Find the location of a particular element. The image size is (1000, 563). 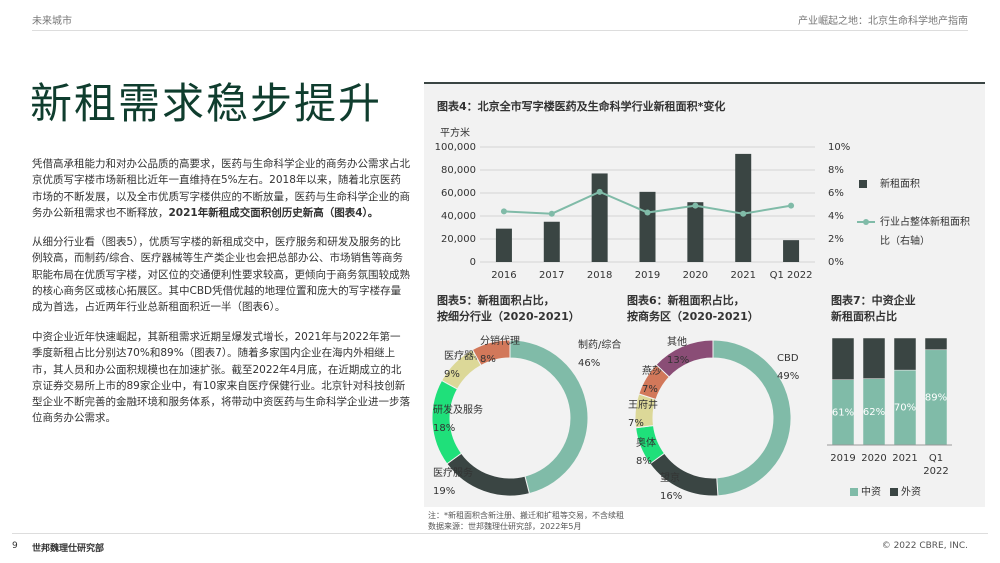

chart-title: 图表5：新租面积占比， 按细分行业（2020-2021） is located at coordinates (508, 309).